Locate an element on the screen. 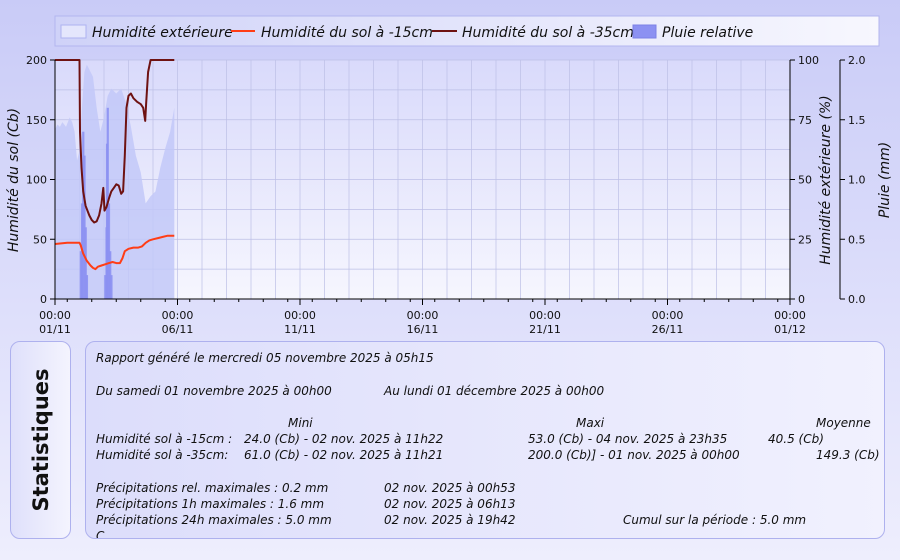  y-right2-tick-label: 0.0 is located at coordinates (857, 299).